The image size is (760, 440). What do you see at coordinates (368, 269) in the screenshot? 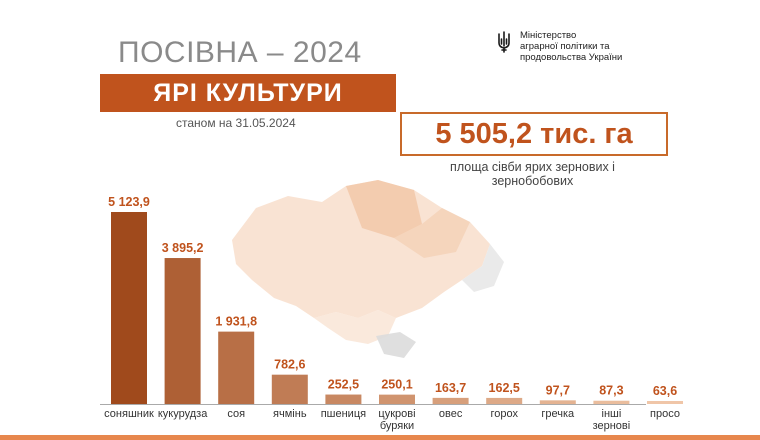
I see `ukraine-map-decoration` at bounding box center [368, 269].